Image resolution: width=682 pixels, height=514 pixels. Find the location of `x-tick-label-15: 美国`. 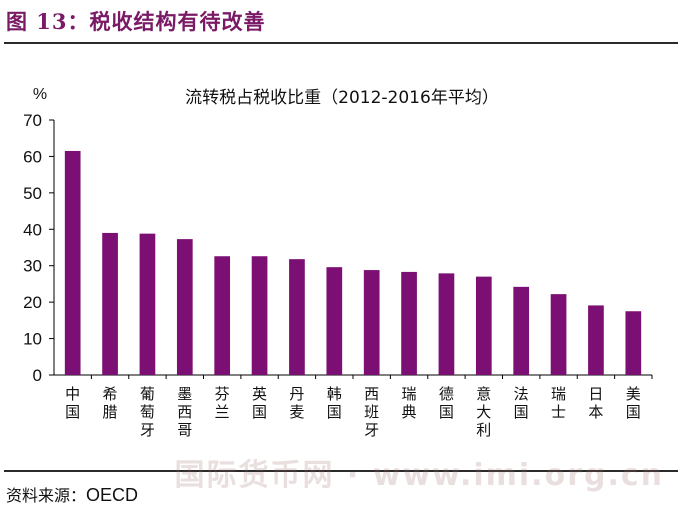

x-tick-label-15: 美国 is located at coordinates (633, 403).